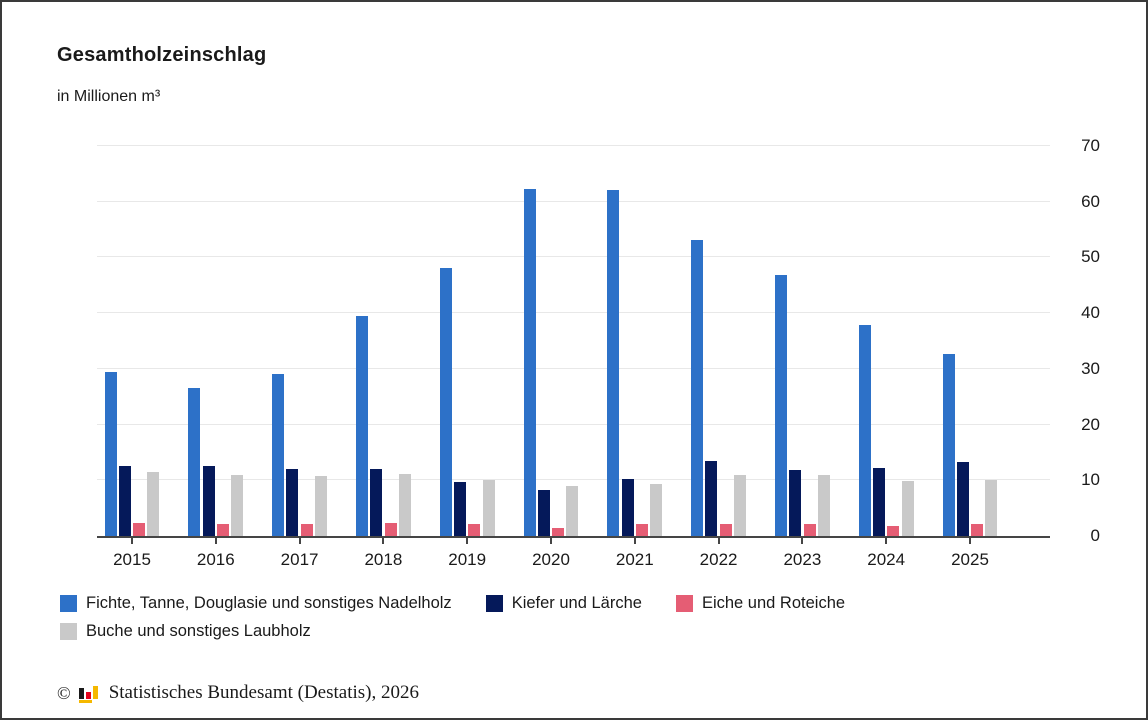  What do you see at coordinates (718, 559) in the screenshot?
I see `x-tick-label: 2022` at bounding box center [718, 559].